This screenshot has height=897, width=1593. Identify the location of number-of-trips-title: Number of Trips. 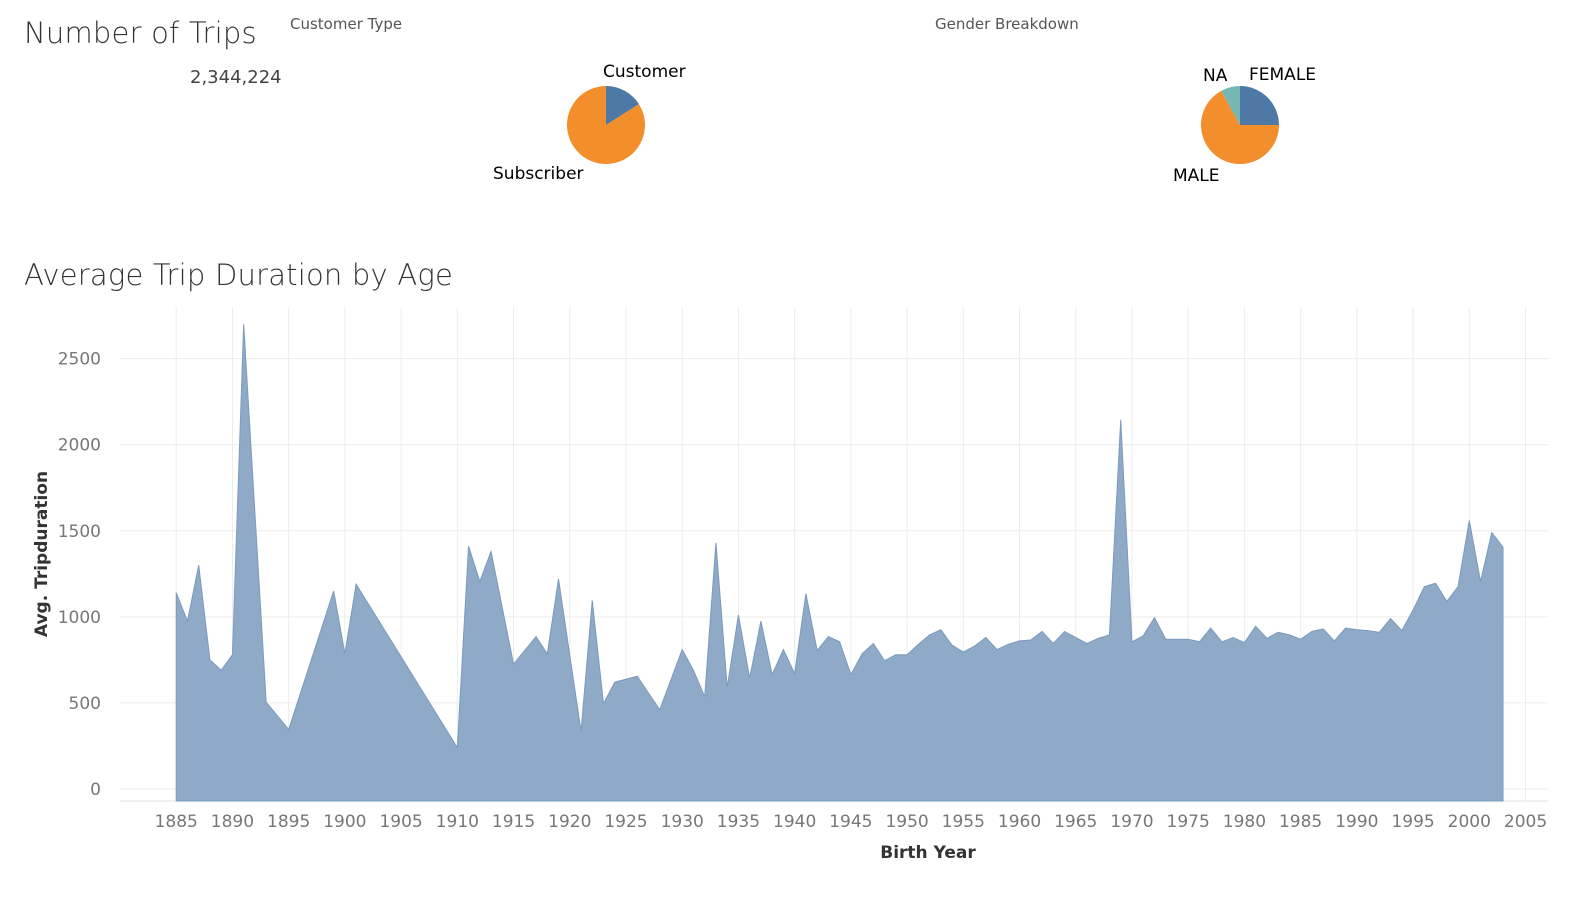
(140, 33).